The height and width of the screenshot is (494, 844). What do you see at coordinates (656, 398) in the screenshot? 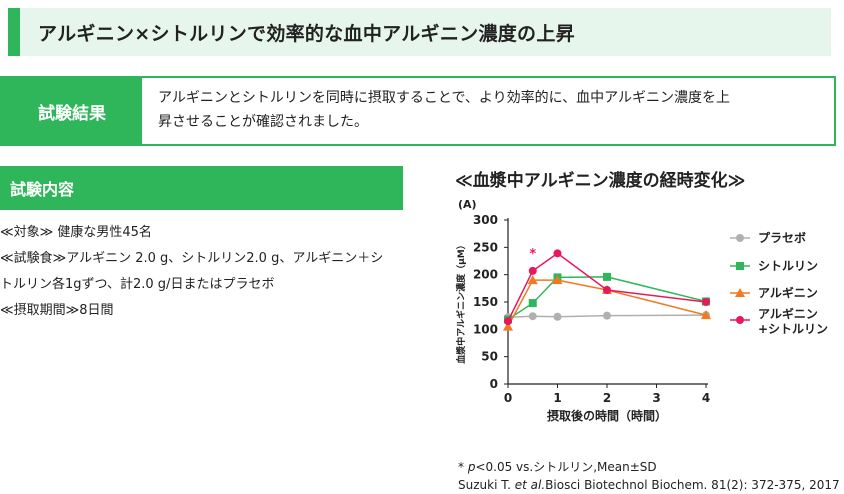
I see `x-tick-label: 3` at bounding box center [656, 398].